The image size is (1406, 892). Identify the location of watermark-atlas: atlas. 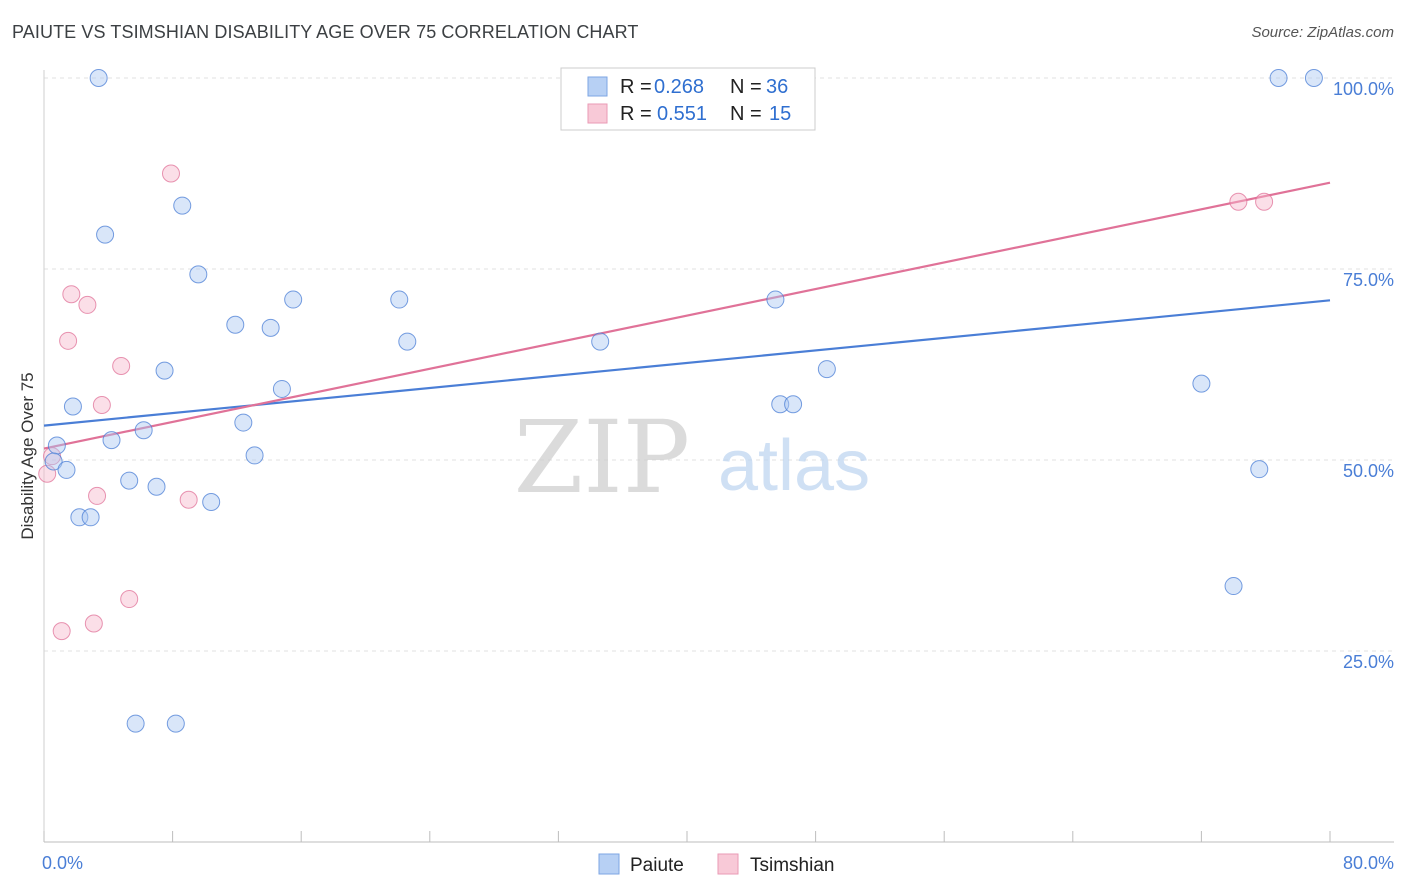
(794, 466).